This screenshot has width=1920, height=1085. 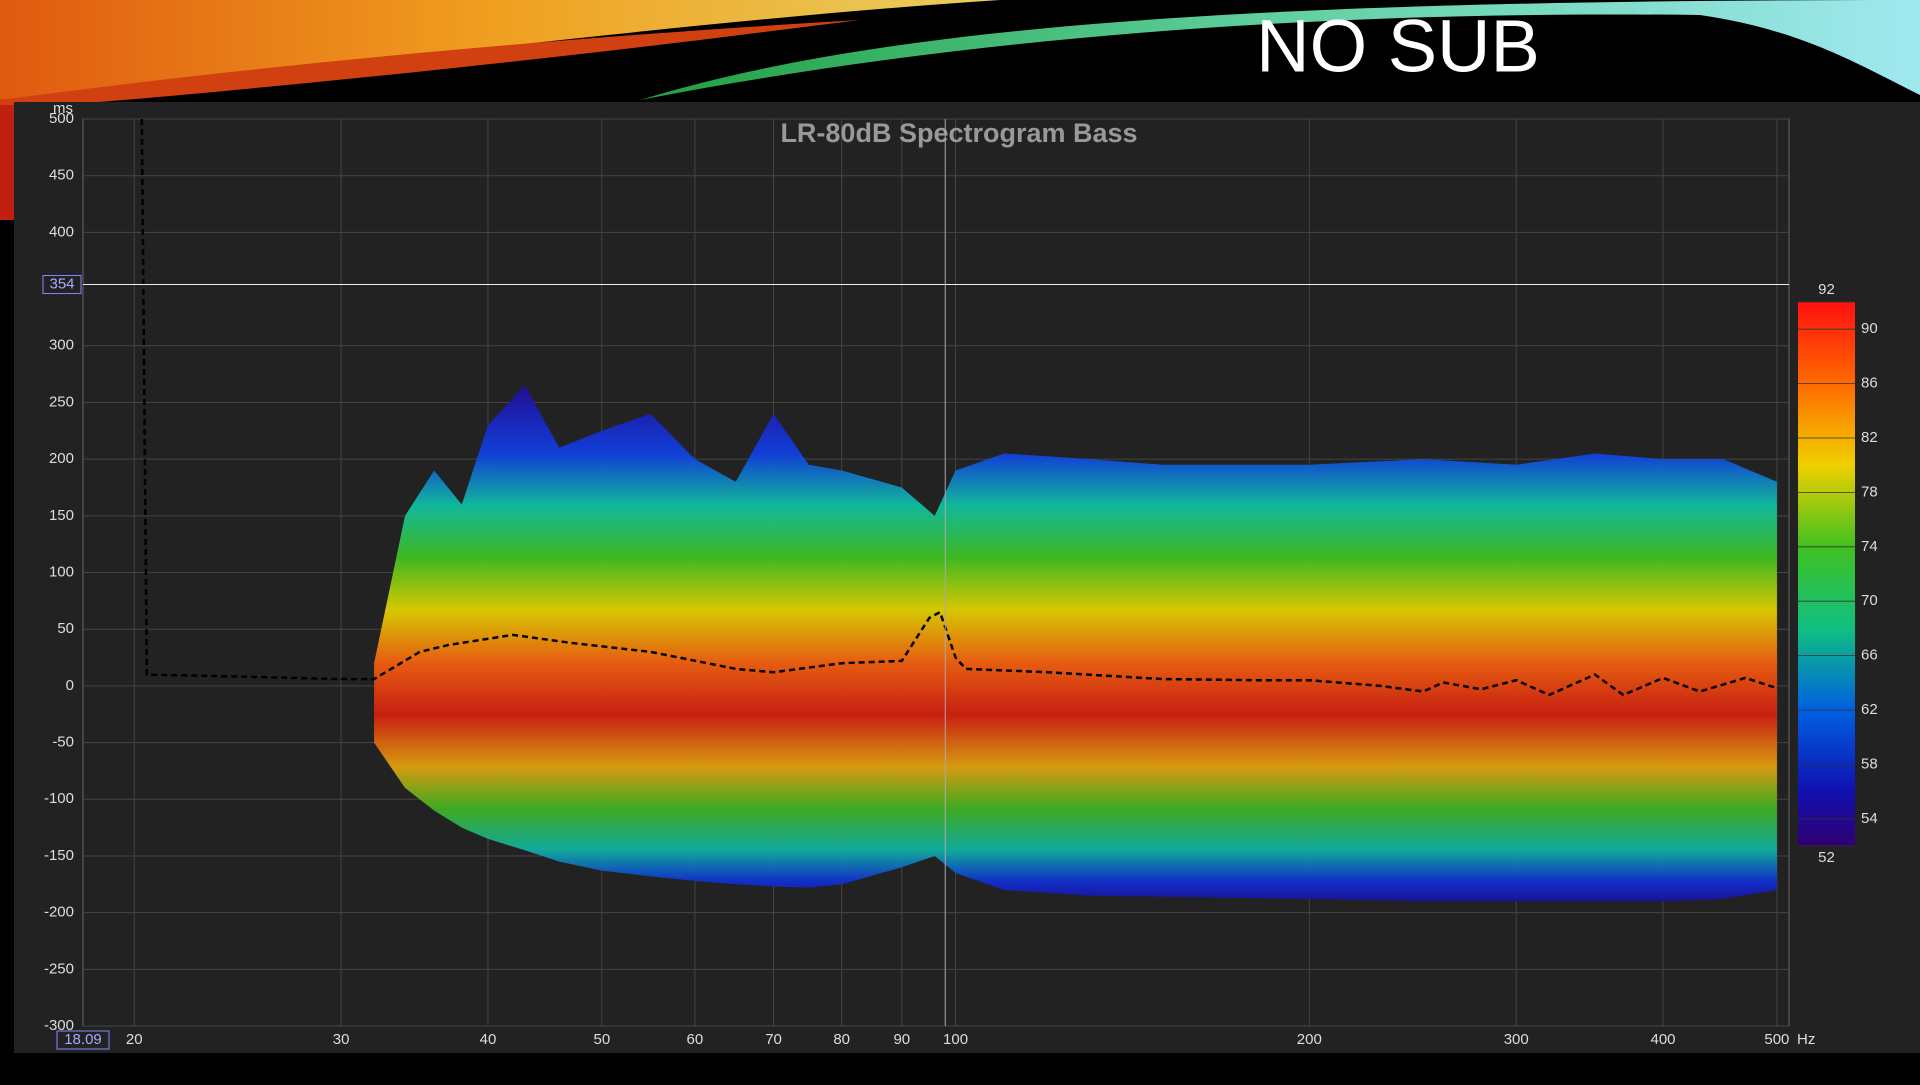 What do you see at coordinates (1826, 857) in the screenshot?
I see `colorbar-label: 52` at bounding box center [1826, 857].